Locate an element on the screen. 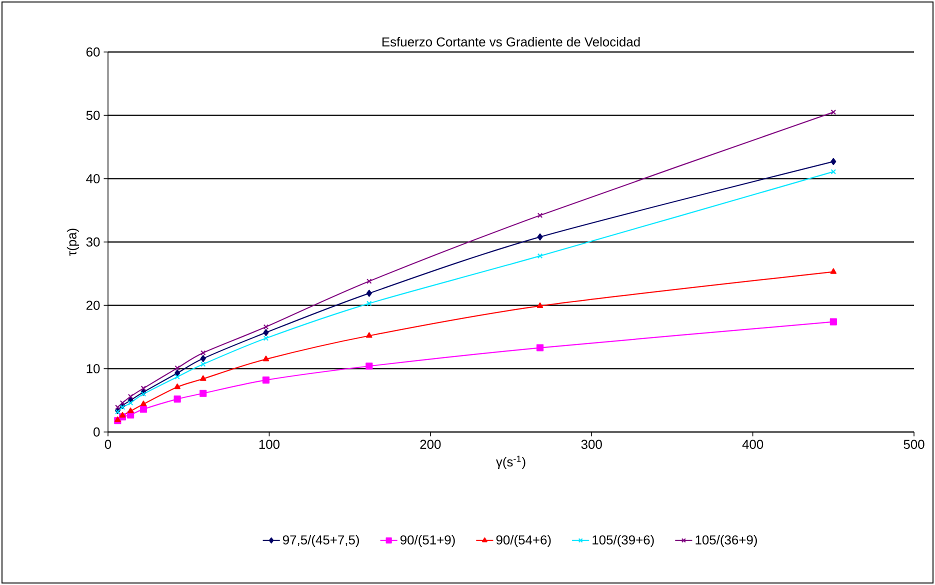 The height and width of the screenshot is (585, 935). x-tick-label: 400 is located at coordinates (753, 444).